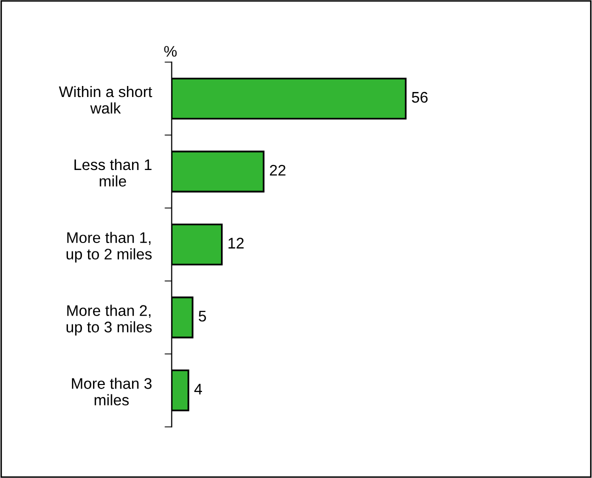 Image resolution: width=592 pixels, height=478 pixels. I want to click on y-axis-title: %, so click(170, 51).